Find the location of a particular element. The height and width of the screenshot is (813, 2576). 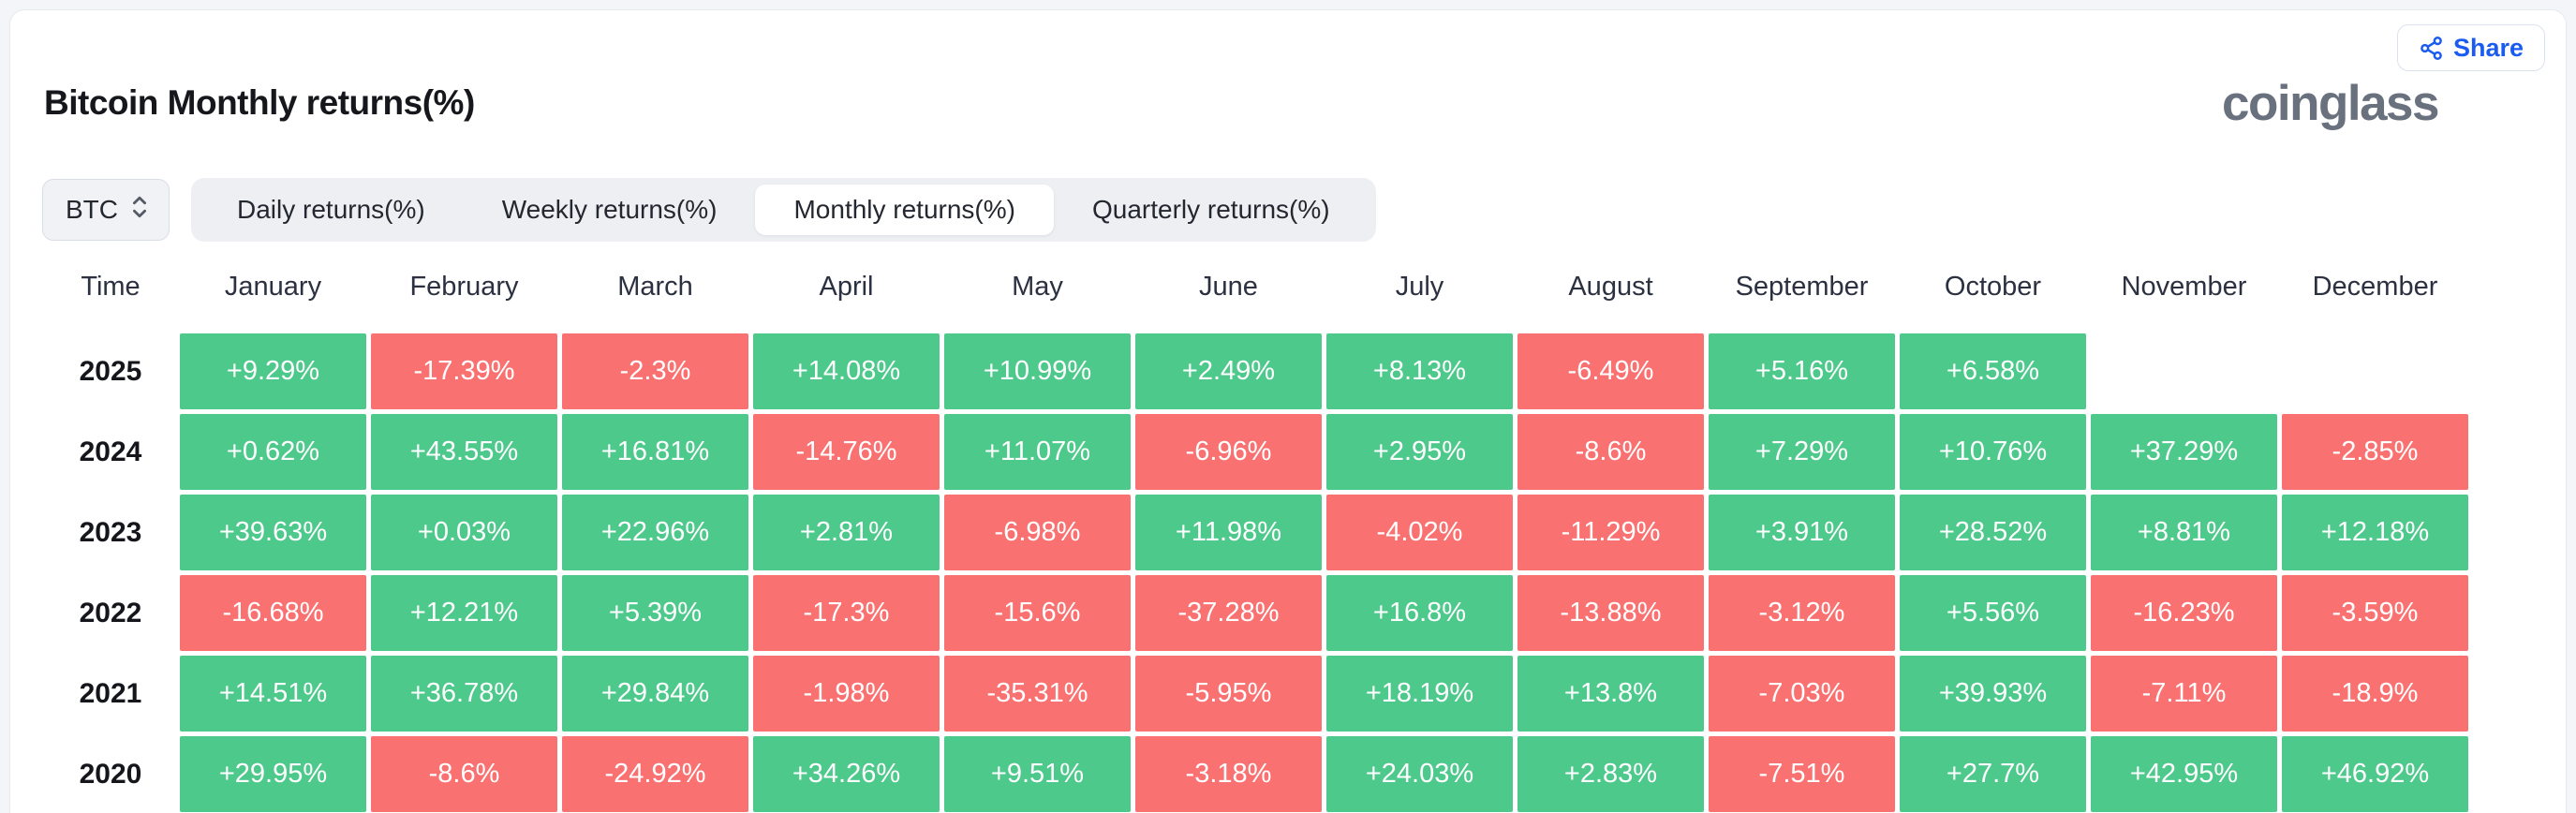

return-cell: -3.18% is located at coordinates (1228, 774).